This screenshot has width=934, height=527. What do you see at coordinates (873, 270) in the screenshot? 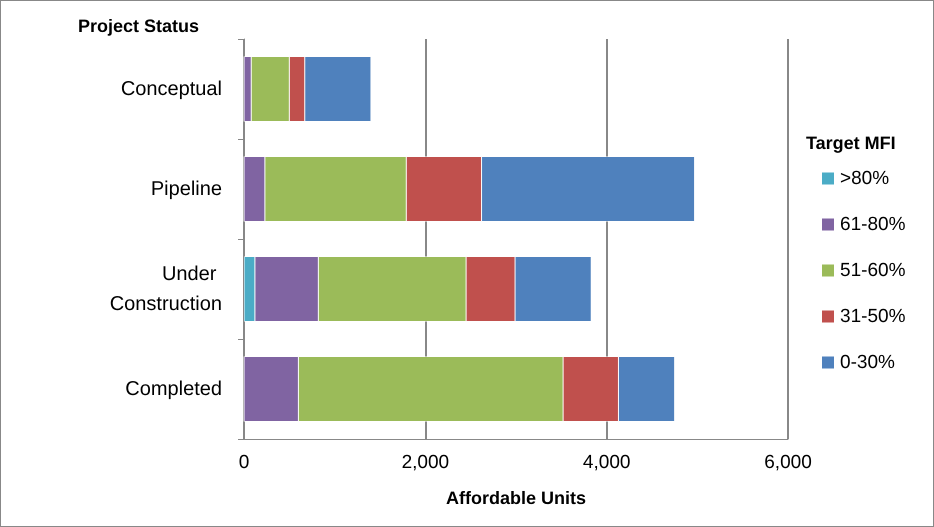
I see `legend-label: 51-60%` at bounding box center [873, 270].